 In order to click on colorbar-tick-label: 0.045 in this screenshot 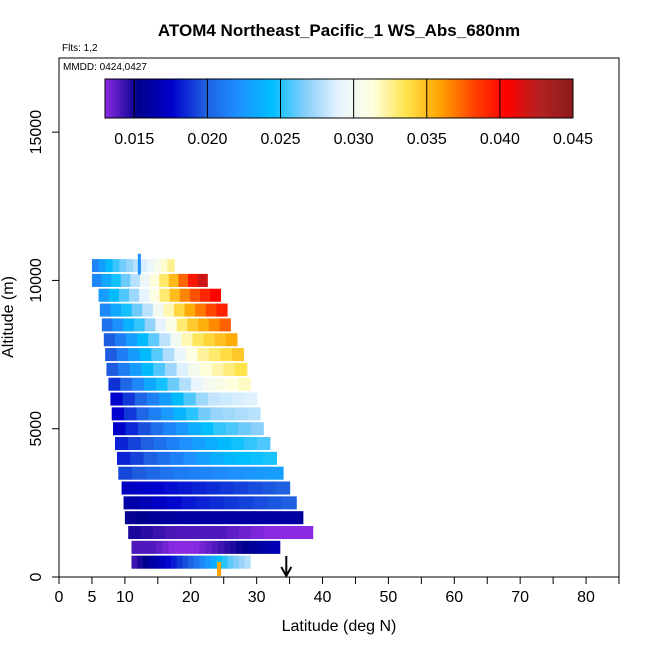, I will do `click(573, 139)`.